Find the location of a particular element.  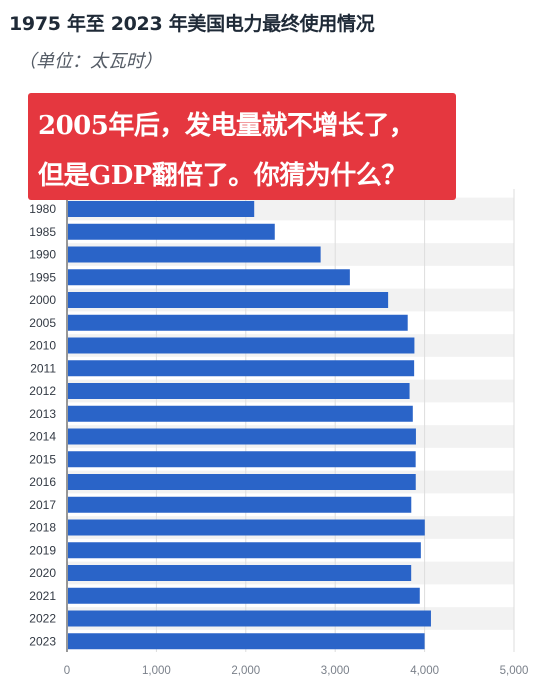

y-tick-label: 2000 is located at coordinates (42, 300).